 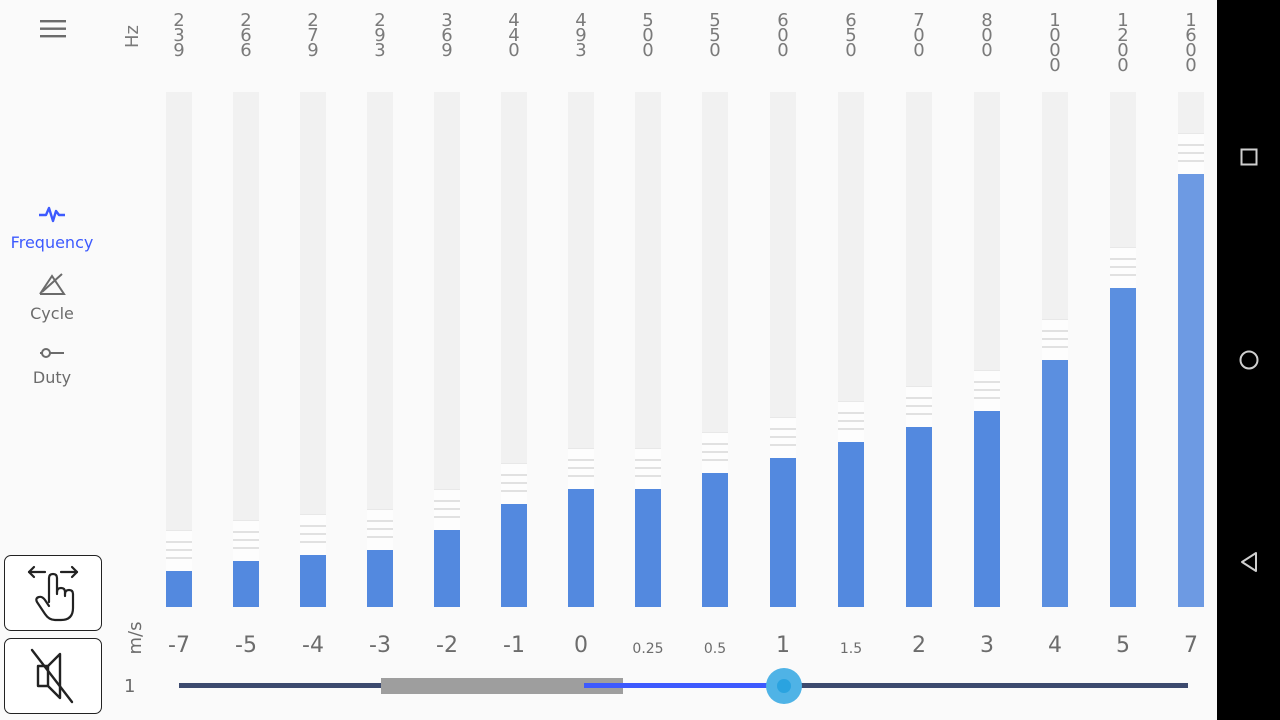 I want to click on sidebar-item-label: Cycle, so click(x=52, y=313).